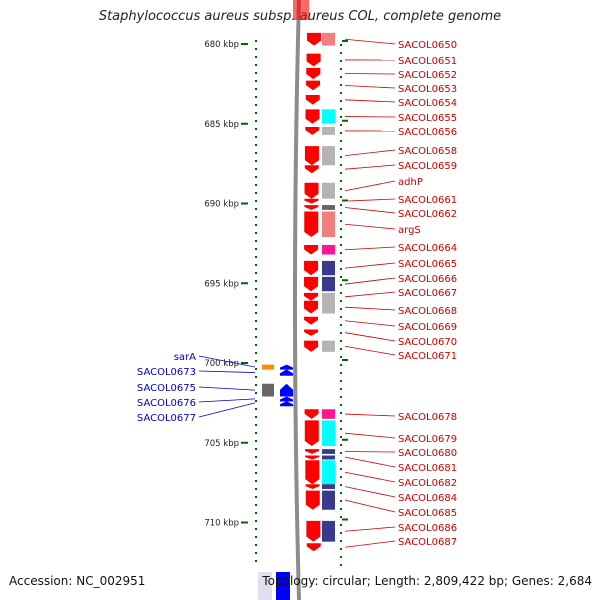  What do you see at coordinates (221, 524) in the screenshot?
I see `ruler-label: 710 kbp` at bounding box center [221, 524].